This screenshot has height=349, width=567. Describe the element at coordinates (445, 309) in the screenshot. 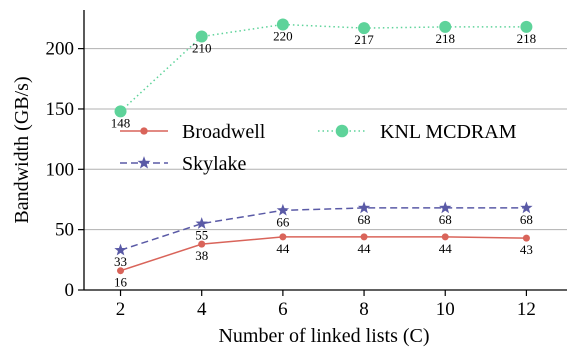

I see `x-tick-label-10: 10` at that location.